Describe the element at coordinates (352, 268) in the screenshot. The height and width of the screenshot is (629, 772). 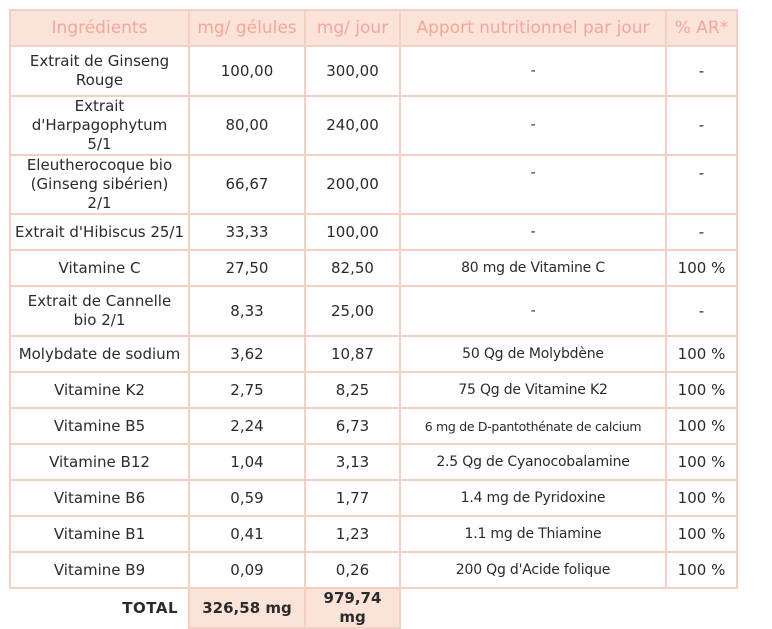
I see `cell-mg-jour: 82,50` at that location.